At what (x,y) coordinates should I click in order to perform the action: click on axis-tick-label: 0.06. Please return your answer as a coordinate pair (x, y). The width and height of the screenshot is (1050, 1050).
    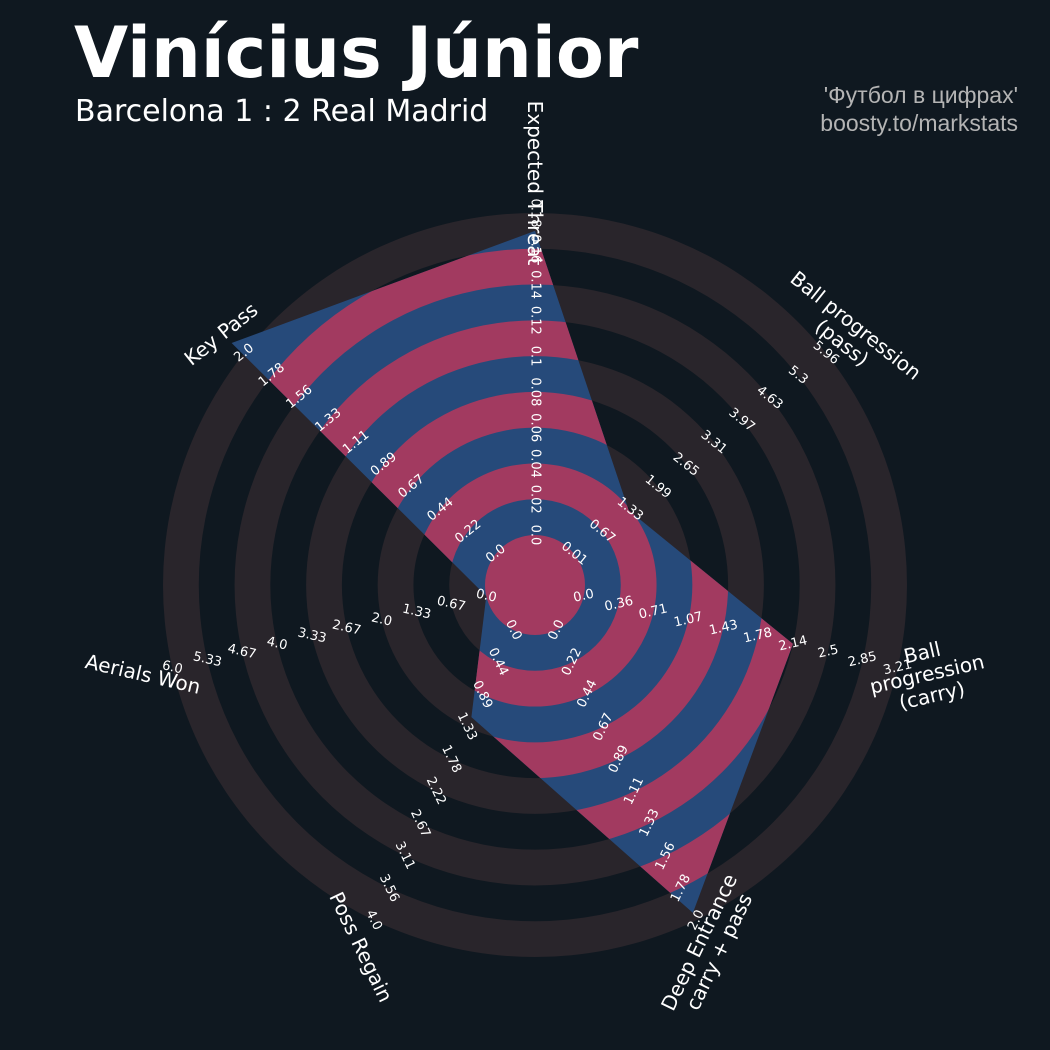
    Looking at the image, I should click on (535, 427).